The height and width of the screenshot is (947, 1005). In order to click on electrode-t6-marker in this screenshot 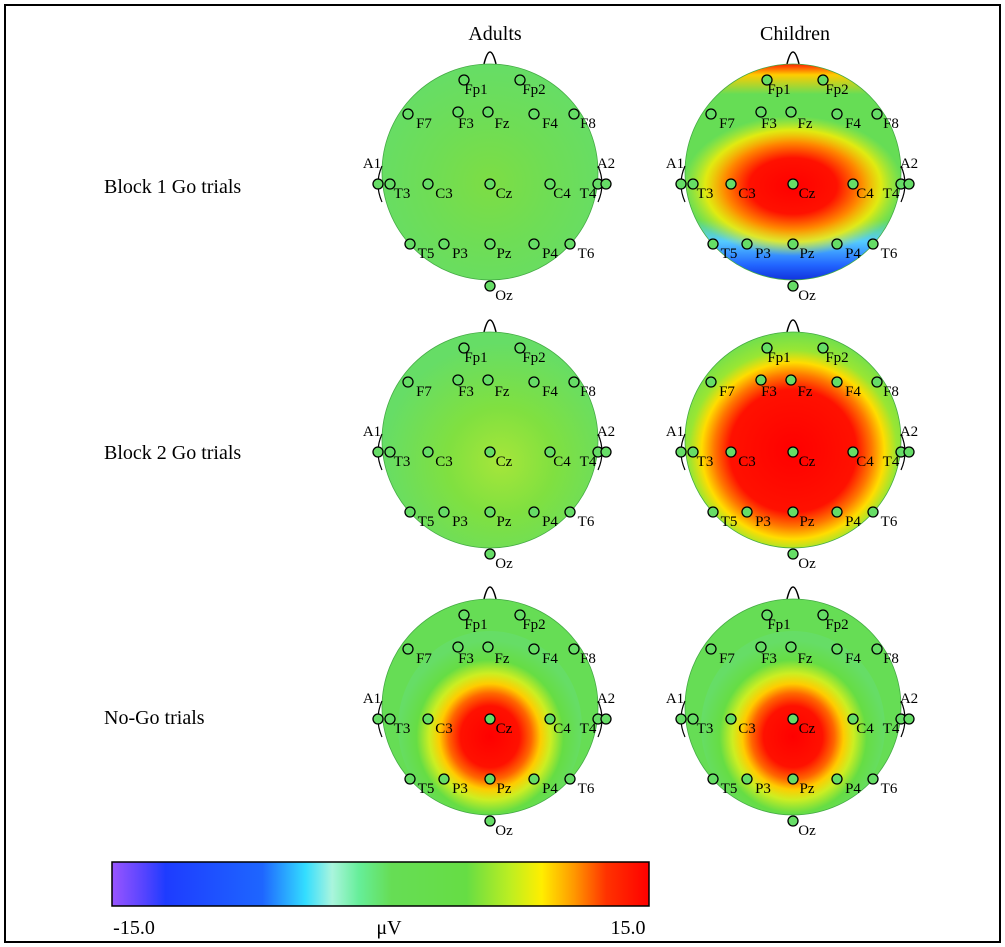, I will do `click(570, 244)`.